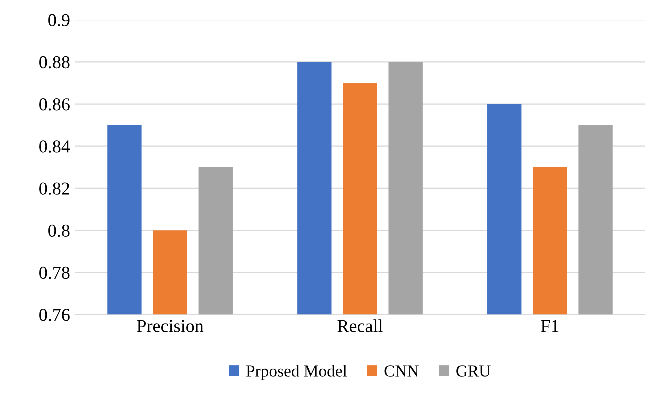 The image size is (655, 401). What do you see at coordinates (55, 315) in the screenshot?
I see `y-tick-label: 0.76` at bounding box center [55, 315].